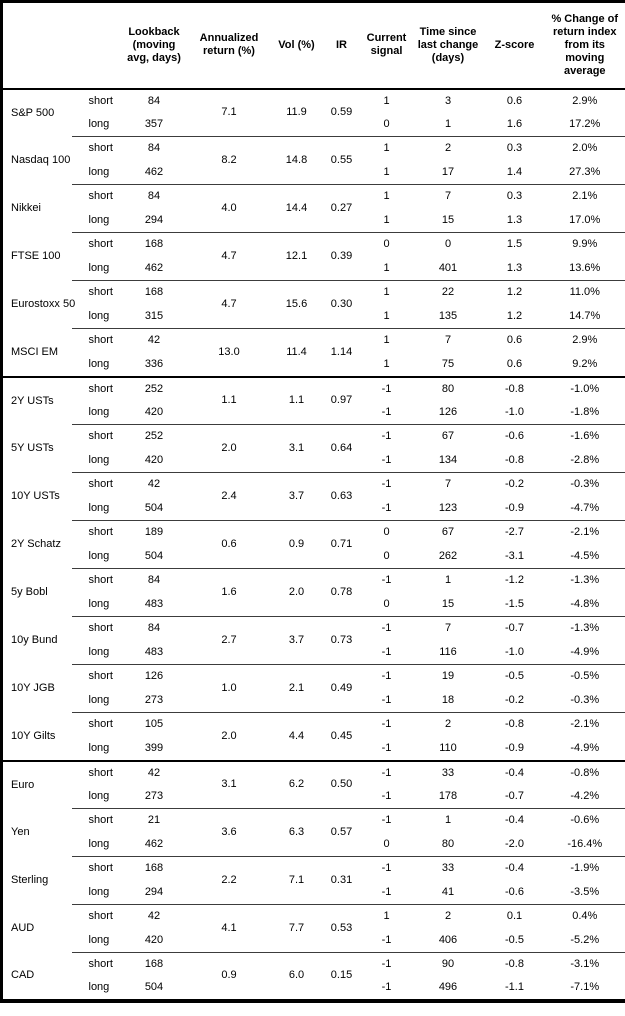 The image size is (625, 1016). What do you see at coordinates (448, 795) in the screenshot?
I see `time-since-value: 178` at bounding box center [448, 795].